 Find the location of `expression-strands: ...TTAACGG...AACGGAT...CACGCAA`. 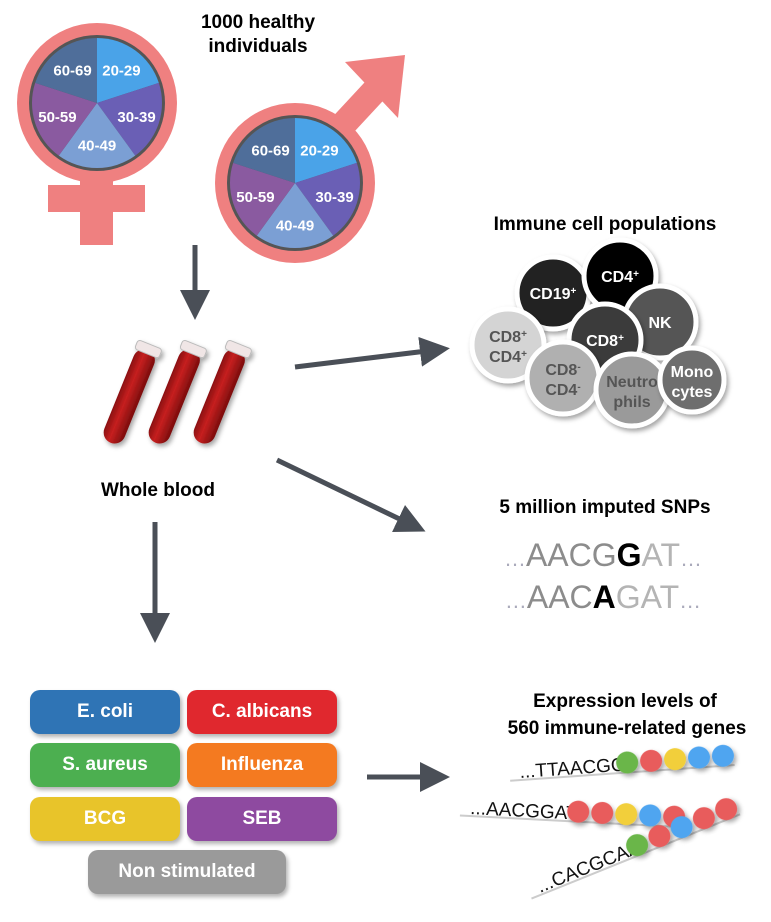

expression-strands: ...TTAACGG...AACGGAT...CACGCAA is located at coordinates (600, 822).